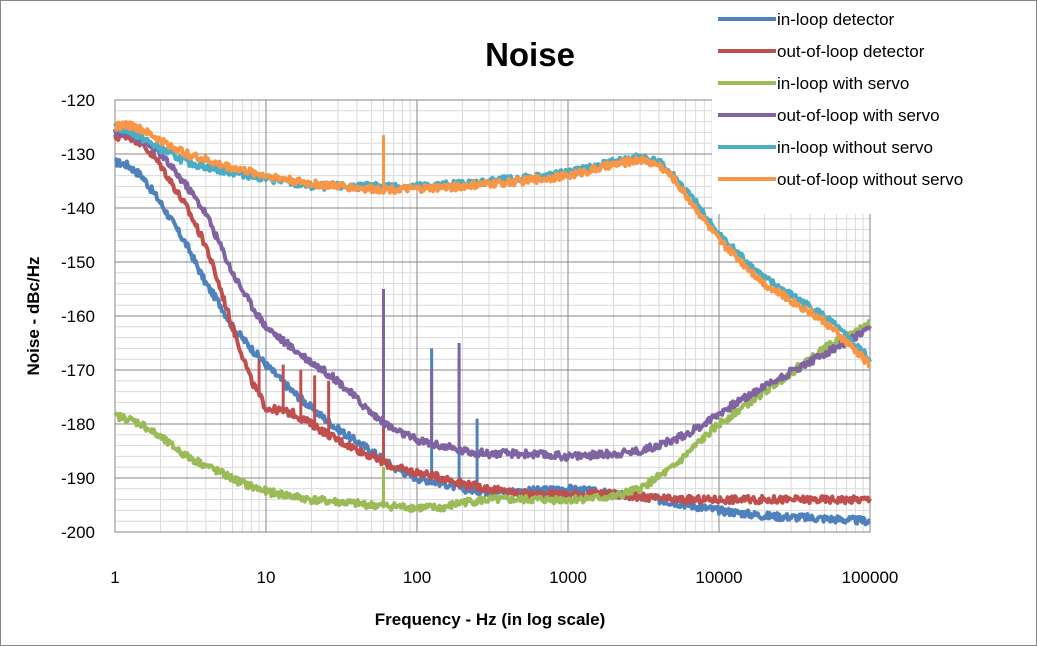 The height and width of the screenshot is (646, 1037). Describe the element at coordinates (855, 147) in the screenshot. I see `legend-label-5: in-loop without servo` at that location.